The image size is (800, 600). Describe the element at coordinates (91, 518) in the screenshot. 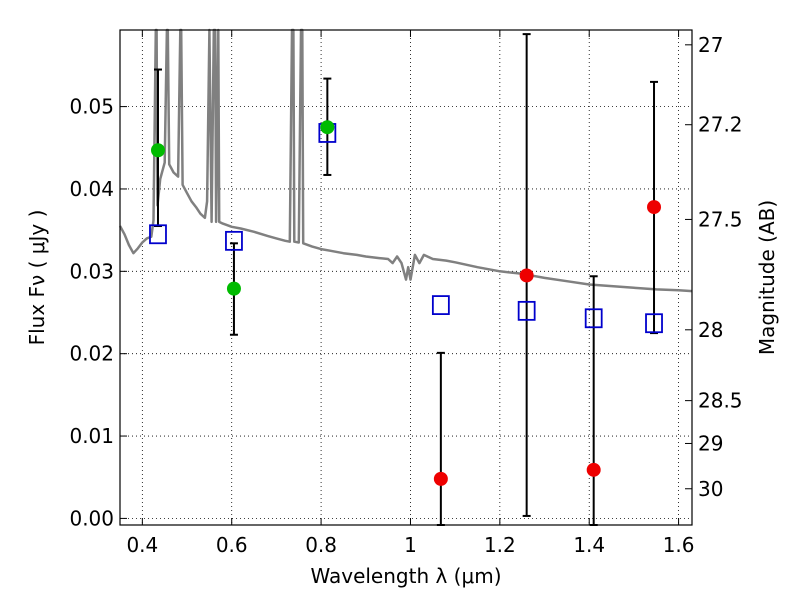

I see `y-tick-label: 0.00` at that location.